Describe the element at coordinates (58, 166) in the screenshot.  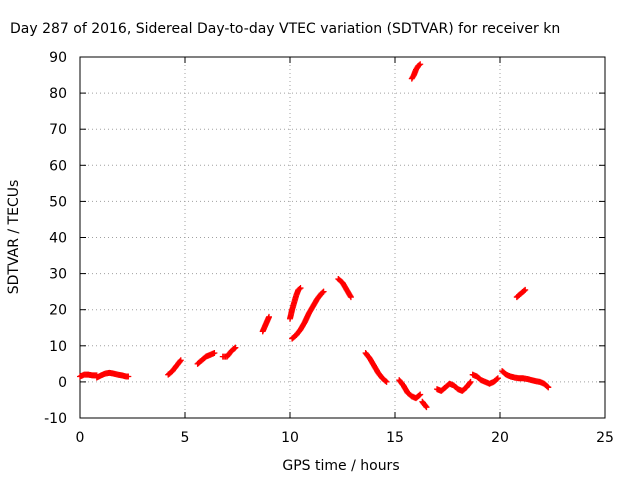
I see `y-tick-label: 60` at that location.